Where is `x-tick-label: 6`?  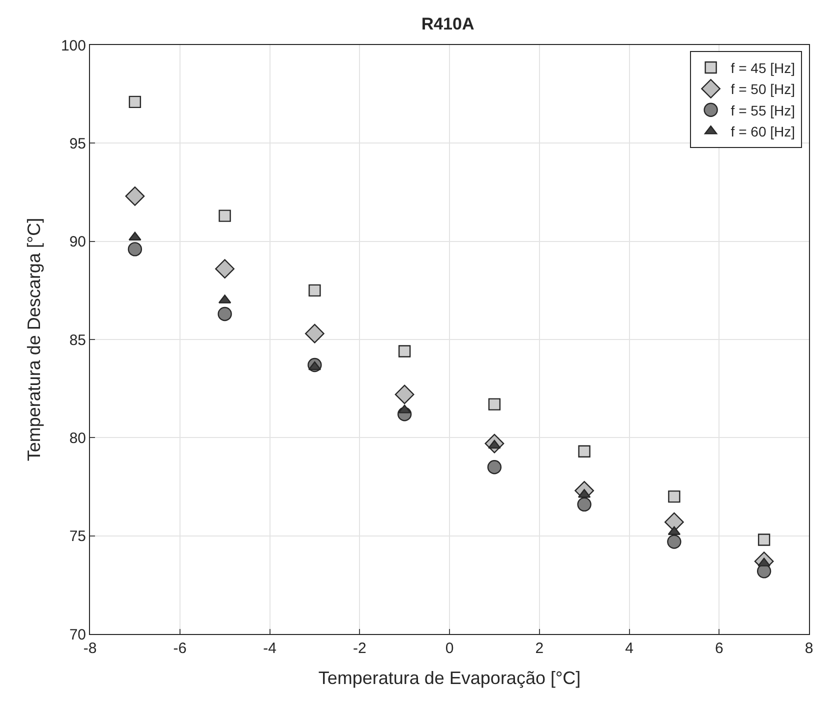
x-tick-label: 6 is located at coordinates (719, 648).